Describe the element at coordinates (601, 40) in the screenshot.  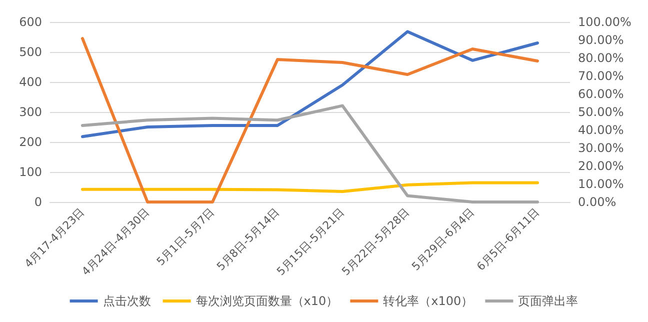
I see `y2-tick-label: 90.00%` at that location.